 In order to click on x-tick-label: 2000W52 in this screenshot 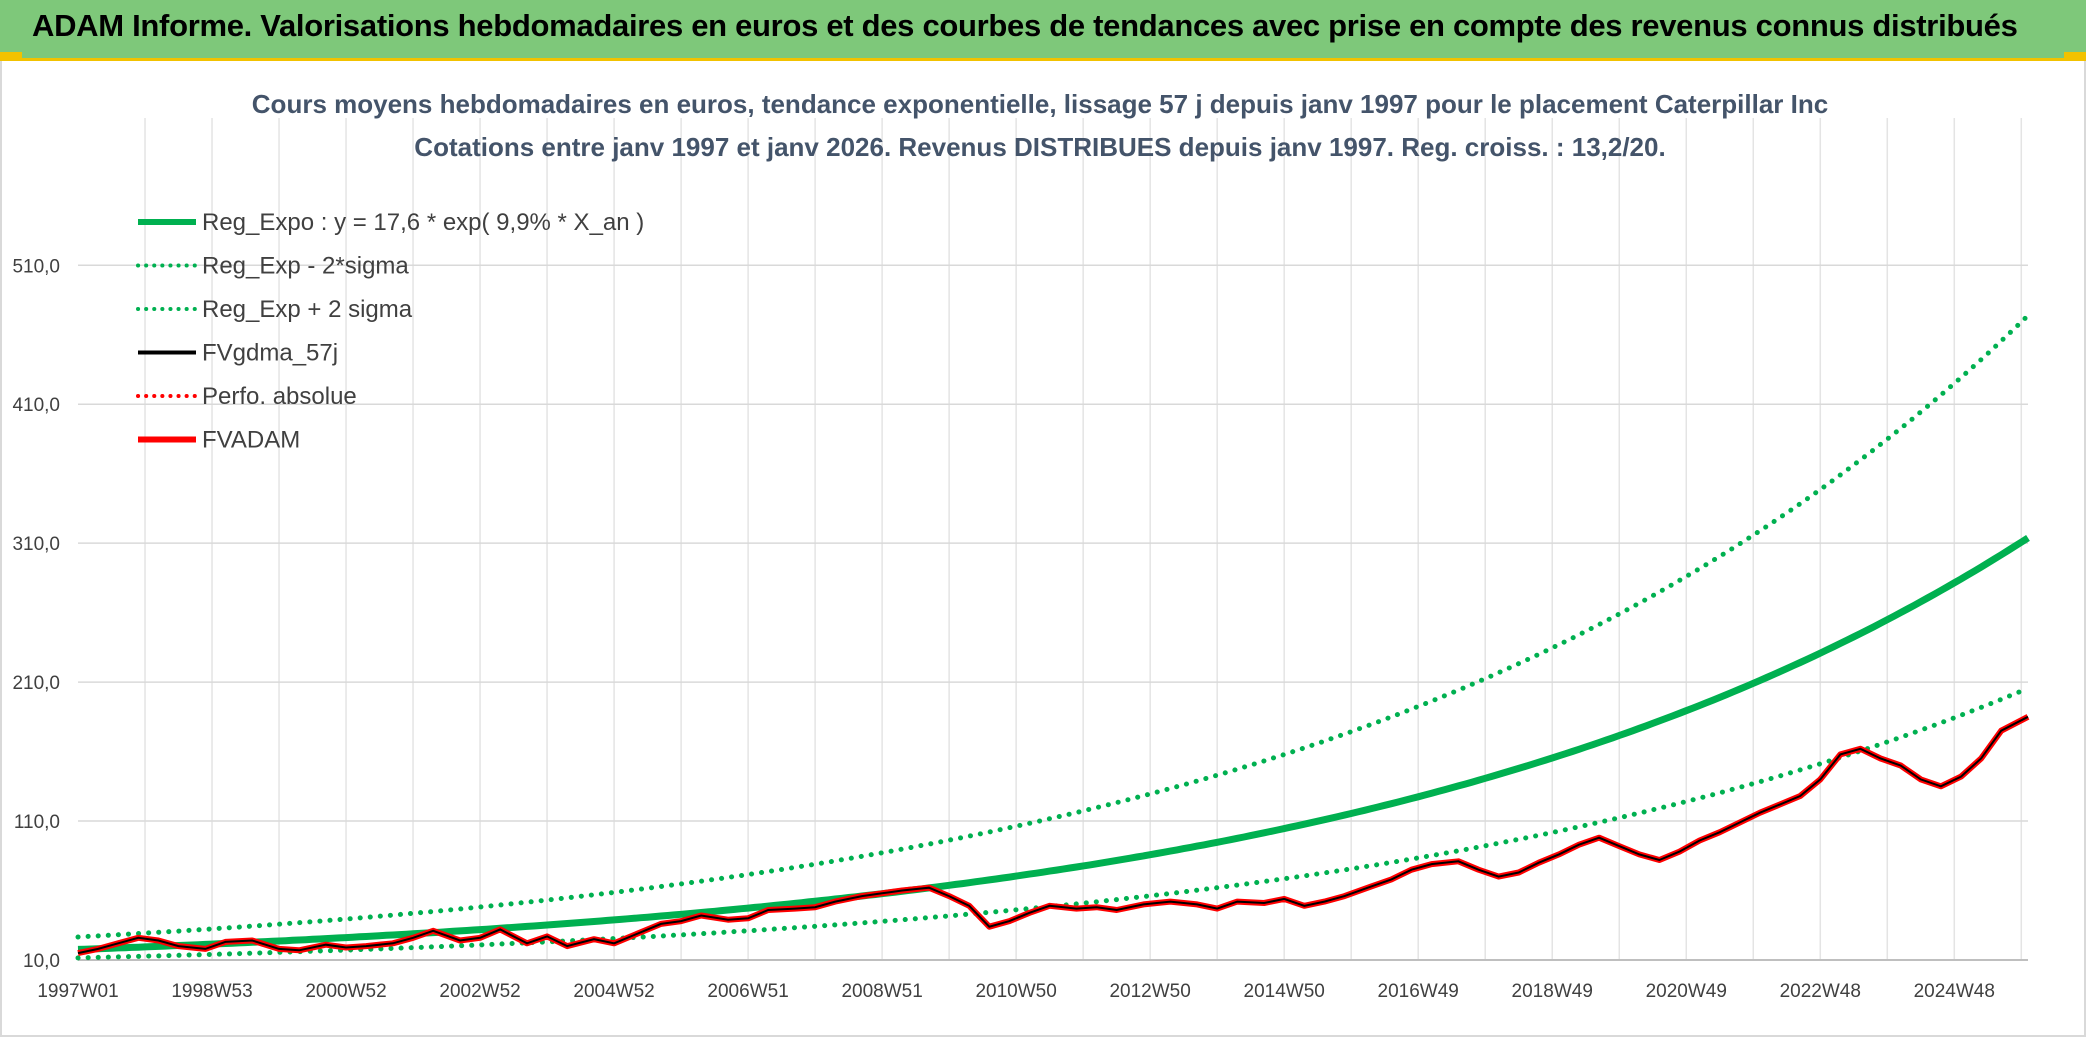, I will do `click(345, 991)`.